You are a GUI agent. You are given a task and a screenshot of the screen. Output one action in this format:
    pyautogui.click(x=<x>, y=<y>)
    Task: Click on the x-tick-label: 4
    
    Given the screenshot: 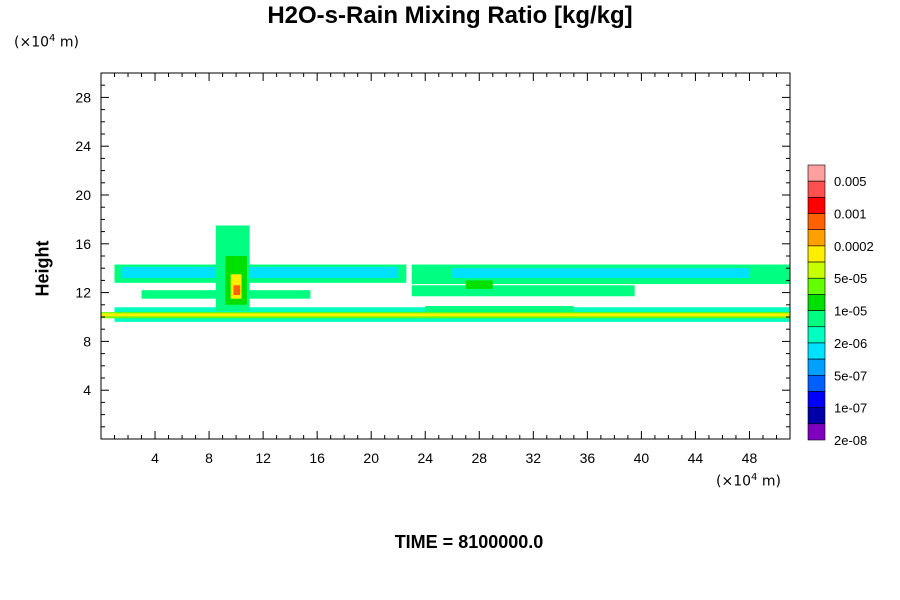 What is the action you would take?
    pyautogui.click(x=155, y=458)
    